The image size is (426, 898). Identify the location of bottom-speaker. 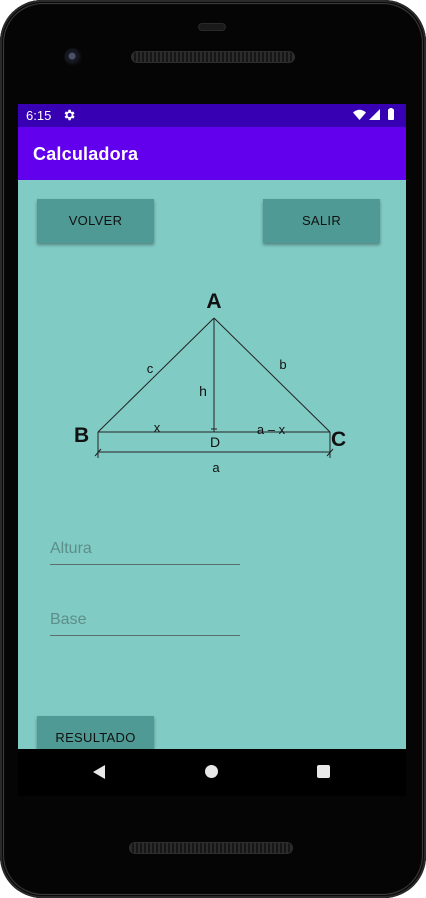
(211, 848).